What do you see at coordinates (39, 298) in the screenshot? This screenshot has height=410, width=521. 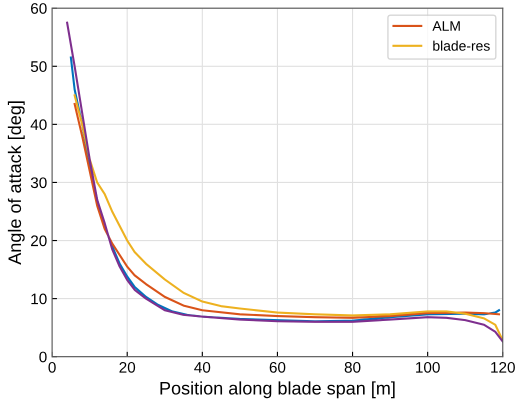 I see `y-tick-label: 10` at bounding box center [39, 298].